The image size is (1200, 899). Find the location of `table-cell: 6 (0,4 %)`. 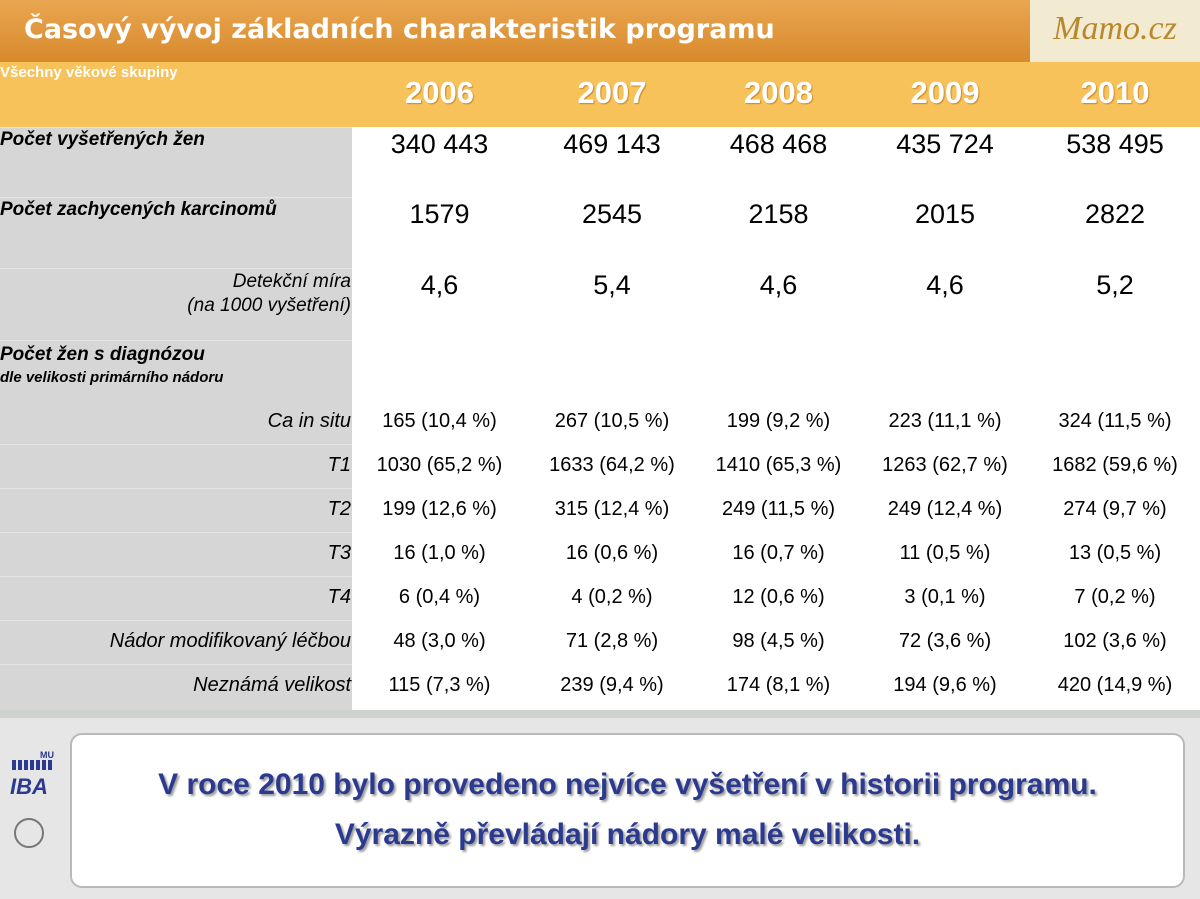

table-cell: 6 (0,4 %) is located at coordinates (439, 597).